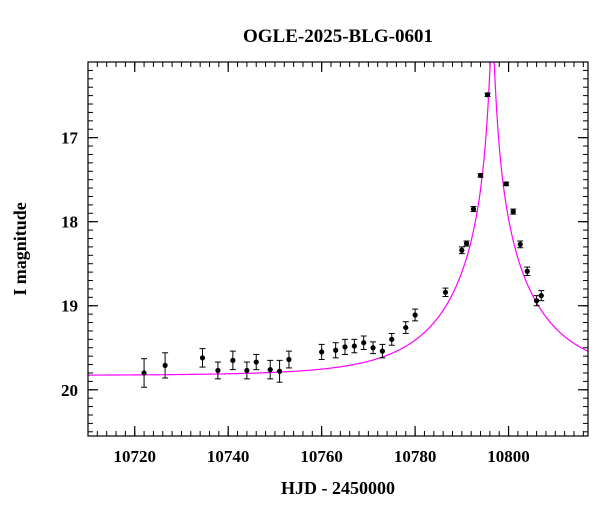  What do you see at coordinates (70, 138) in the screenshot?
I see `y-tick-label: 17` at bounding box center [70, 138].